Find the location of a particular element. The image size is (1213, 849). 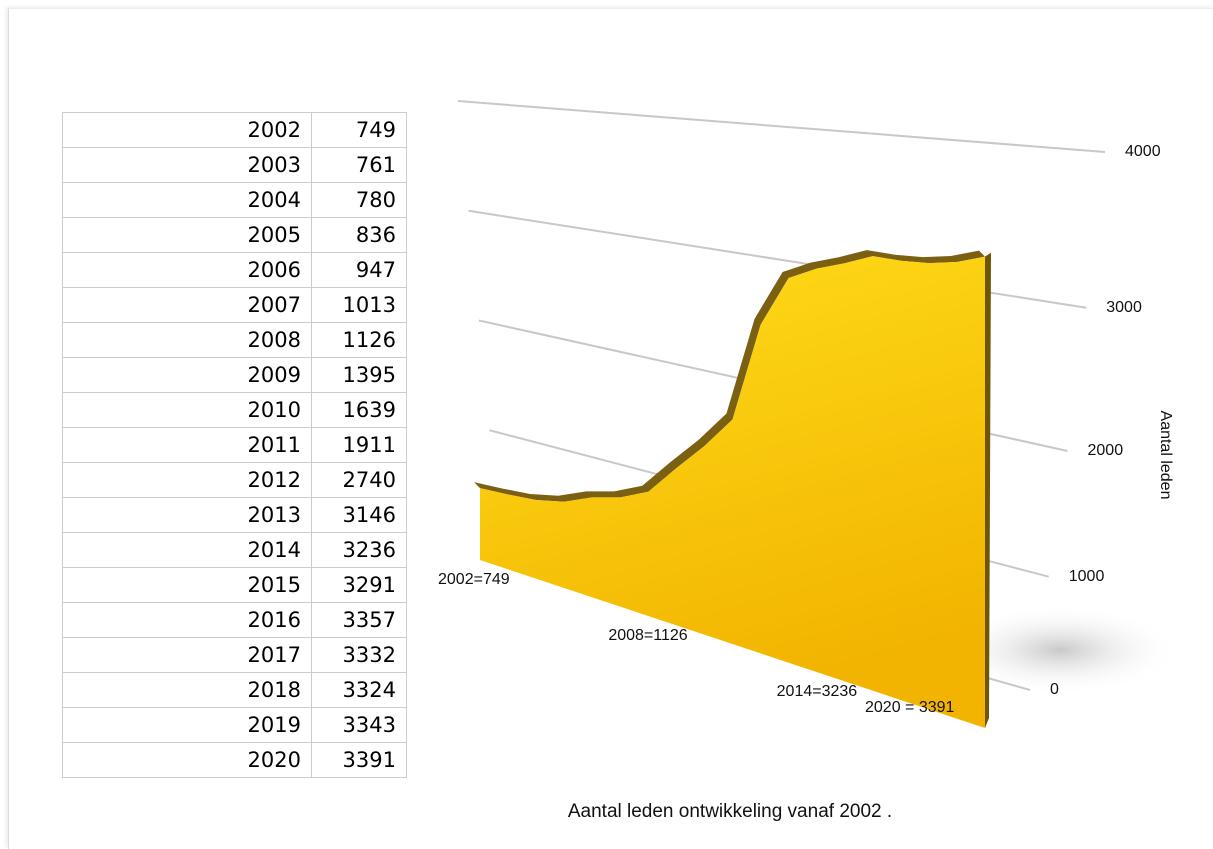

table-row: 2017 3332 is located at coordinates (234, 655).